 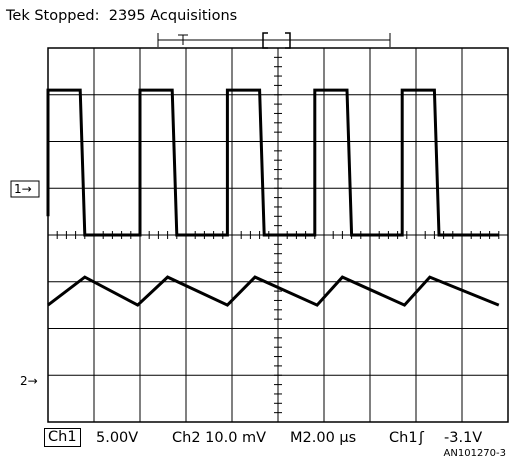 I want to click on ch1-scale: 5.00V, so click(x=117, y=438).